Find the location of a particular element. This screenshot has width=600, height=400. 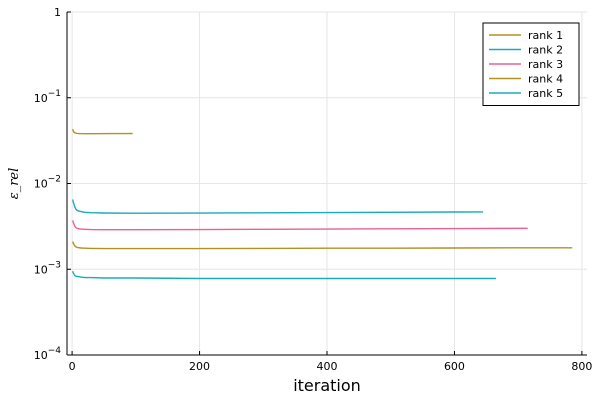

y-axis-title: ε_rel is located at coordinates (14, 184).